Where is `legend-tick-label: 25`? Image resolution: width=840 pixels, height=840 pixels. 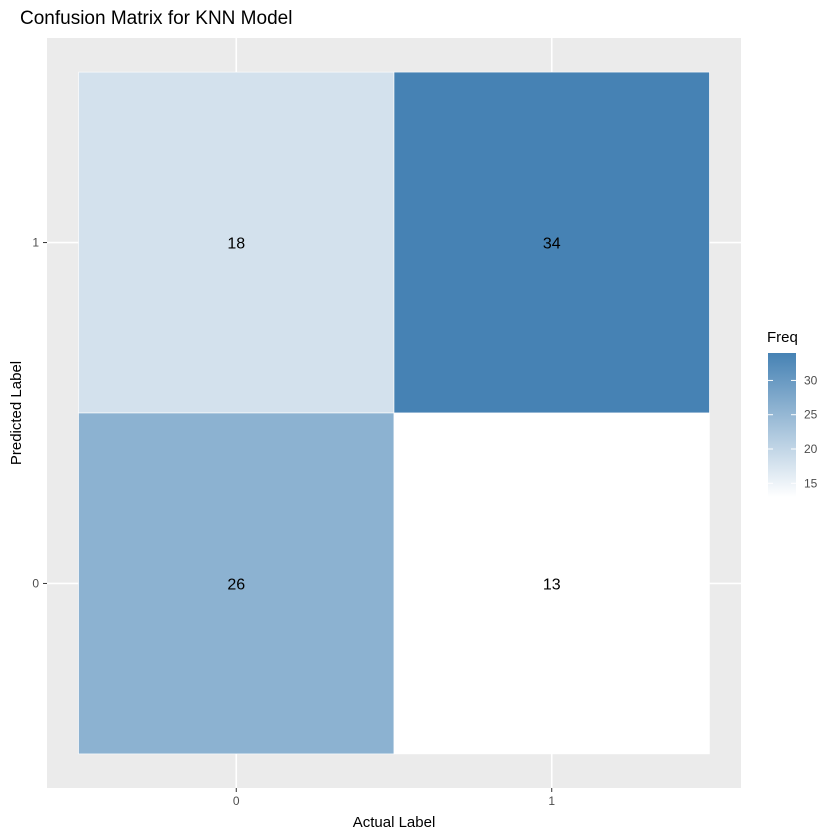
legend-tick-label: 25 is located at coordinates (811, 415).